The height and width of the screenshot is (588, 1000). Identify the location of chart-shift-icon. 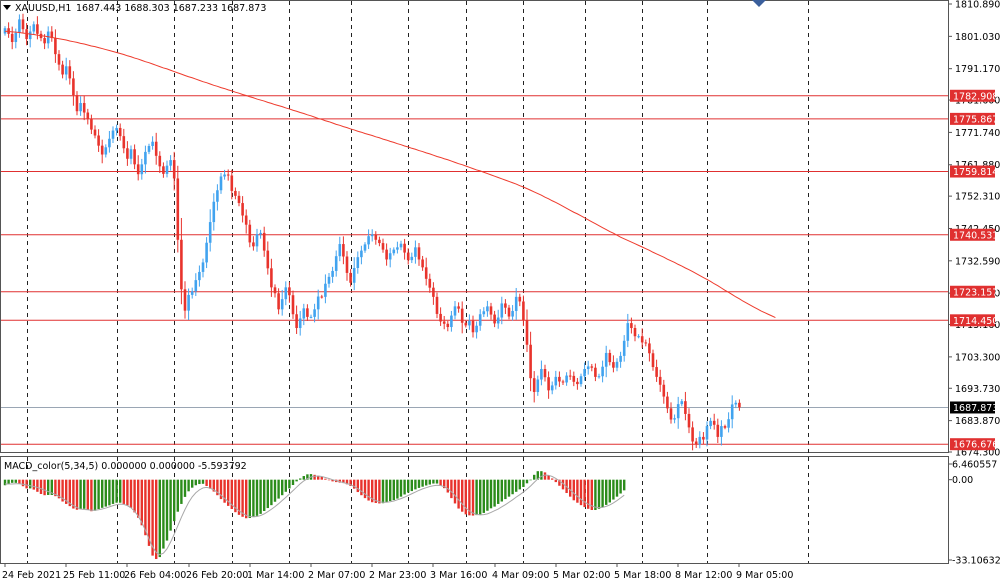
(759, 3).